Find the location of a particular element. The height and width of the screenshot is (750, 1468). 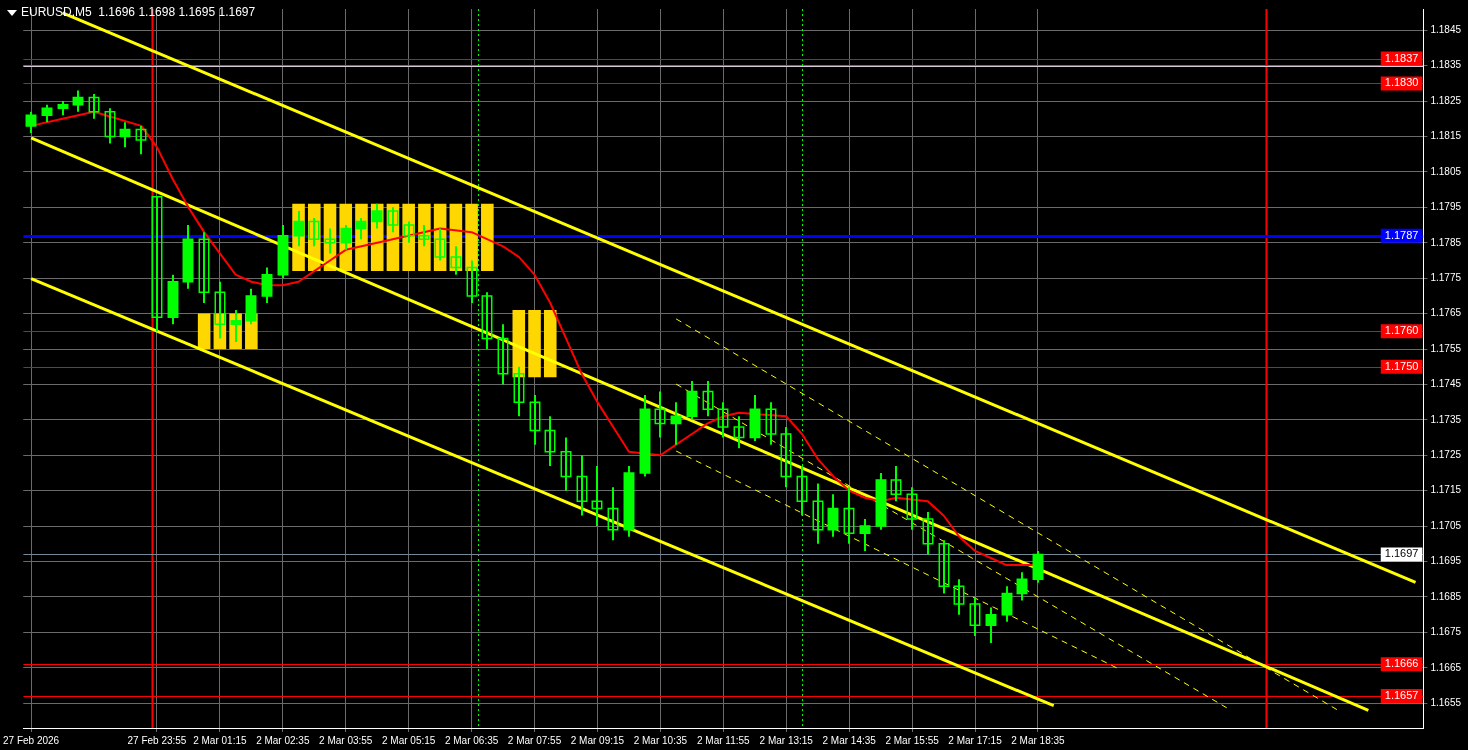

y-tick-label: 1.1765 is located at coordinates (1446, 313).